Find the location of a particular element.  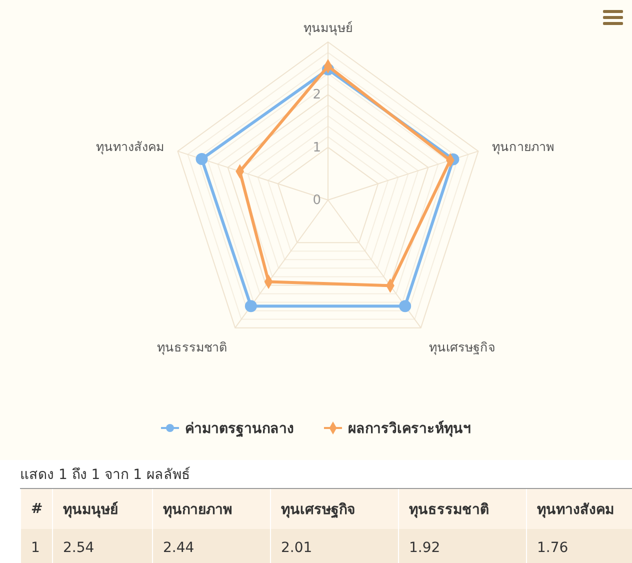

text: 1.76 is located at coordinates (579, 546).